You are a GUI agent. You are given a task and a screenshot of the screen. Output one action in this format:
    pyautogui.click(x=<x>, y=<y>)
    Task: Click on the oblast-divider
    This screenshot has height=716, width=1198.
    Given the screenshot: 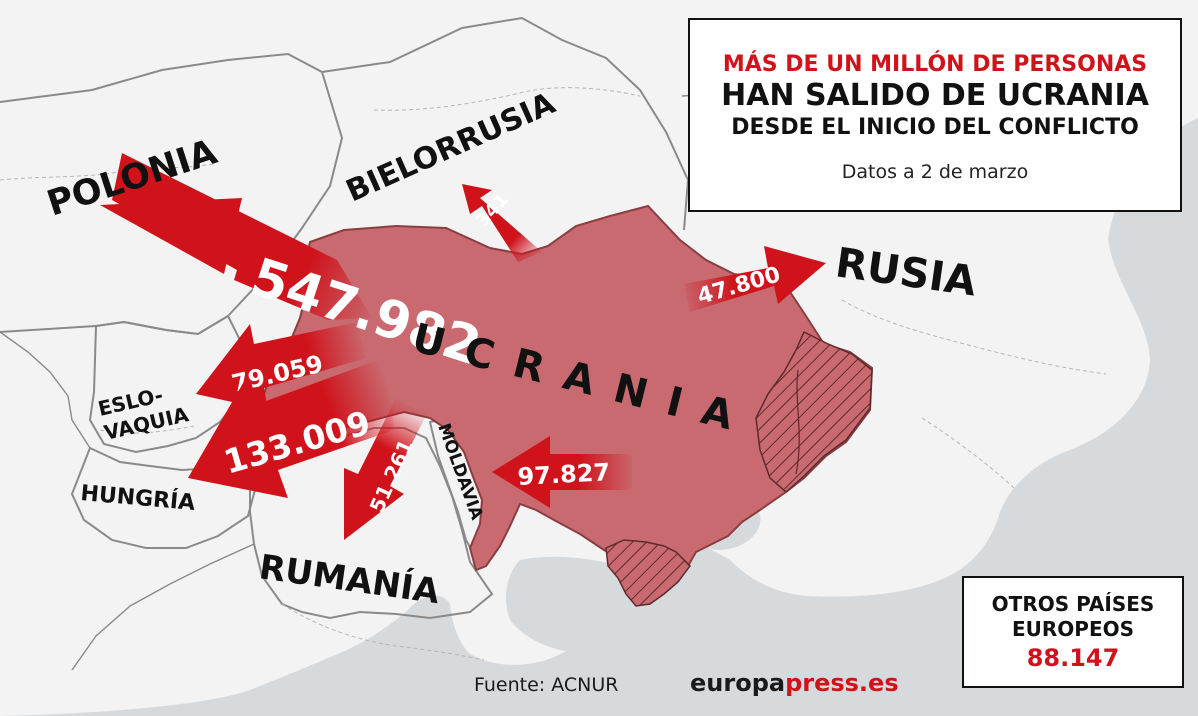 What is the action you would take?
    pyautogui.click(x=797, y=422)
    